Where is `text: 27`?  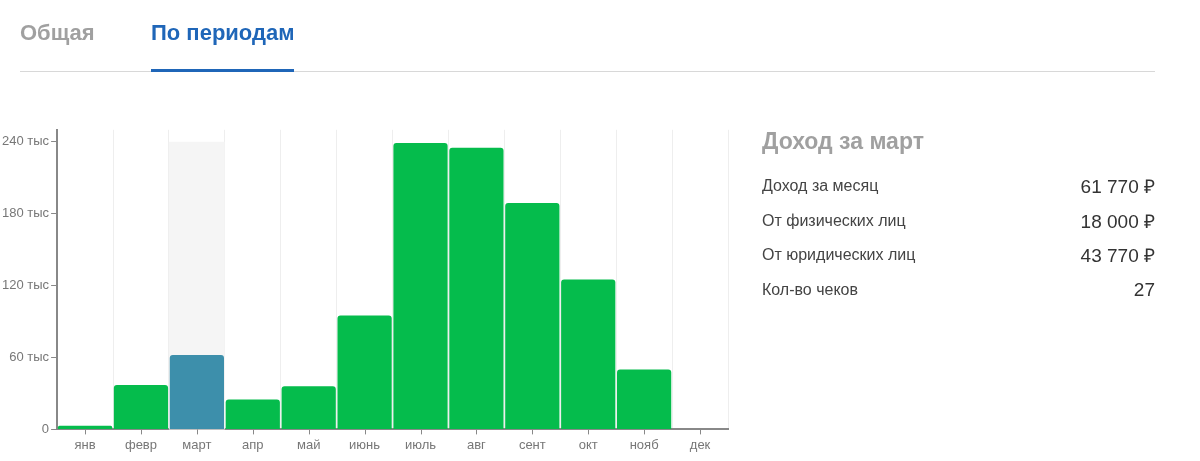 text: 27 is located at coordinates (1144, 289).